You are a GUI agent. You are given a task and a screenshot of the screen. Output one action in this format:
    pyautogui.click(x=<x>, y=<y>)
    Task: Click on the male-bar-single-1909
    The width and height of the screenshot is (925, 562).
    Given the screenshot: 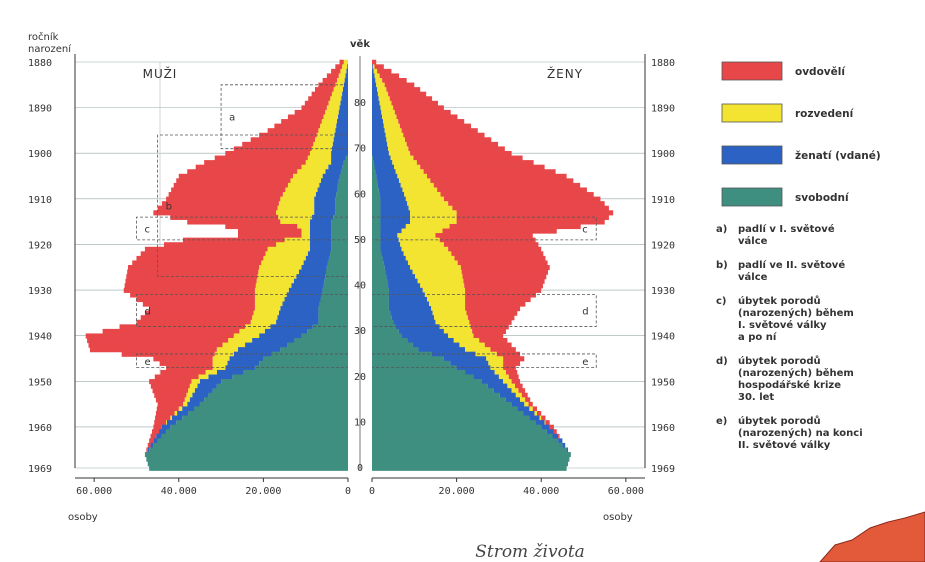 What is the action you would take?
    pyautogui.click(x=342, y=195)
    